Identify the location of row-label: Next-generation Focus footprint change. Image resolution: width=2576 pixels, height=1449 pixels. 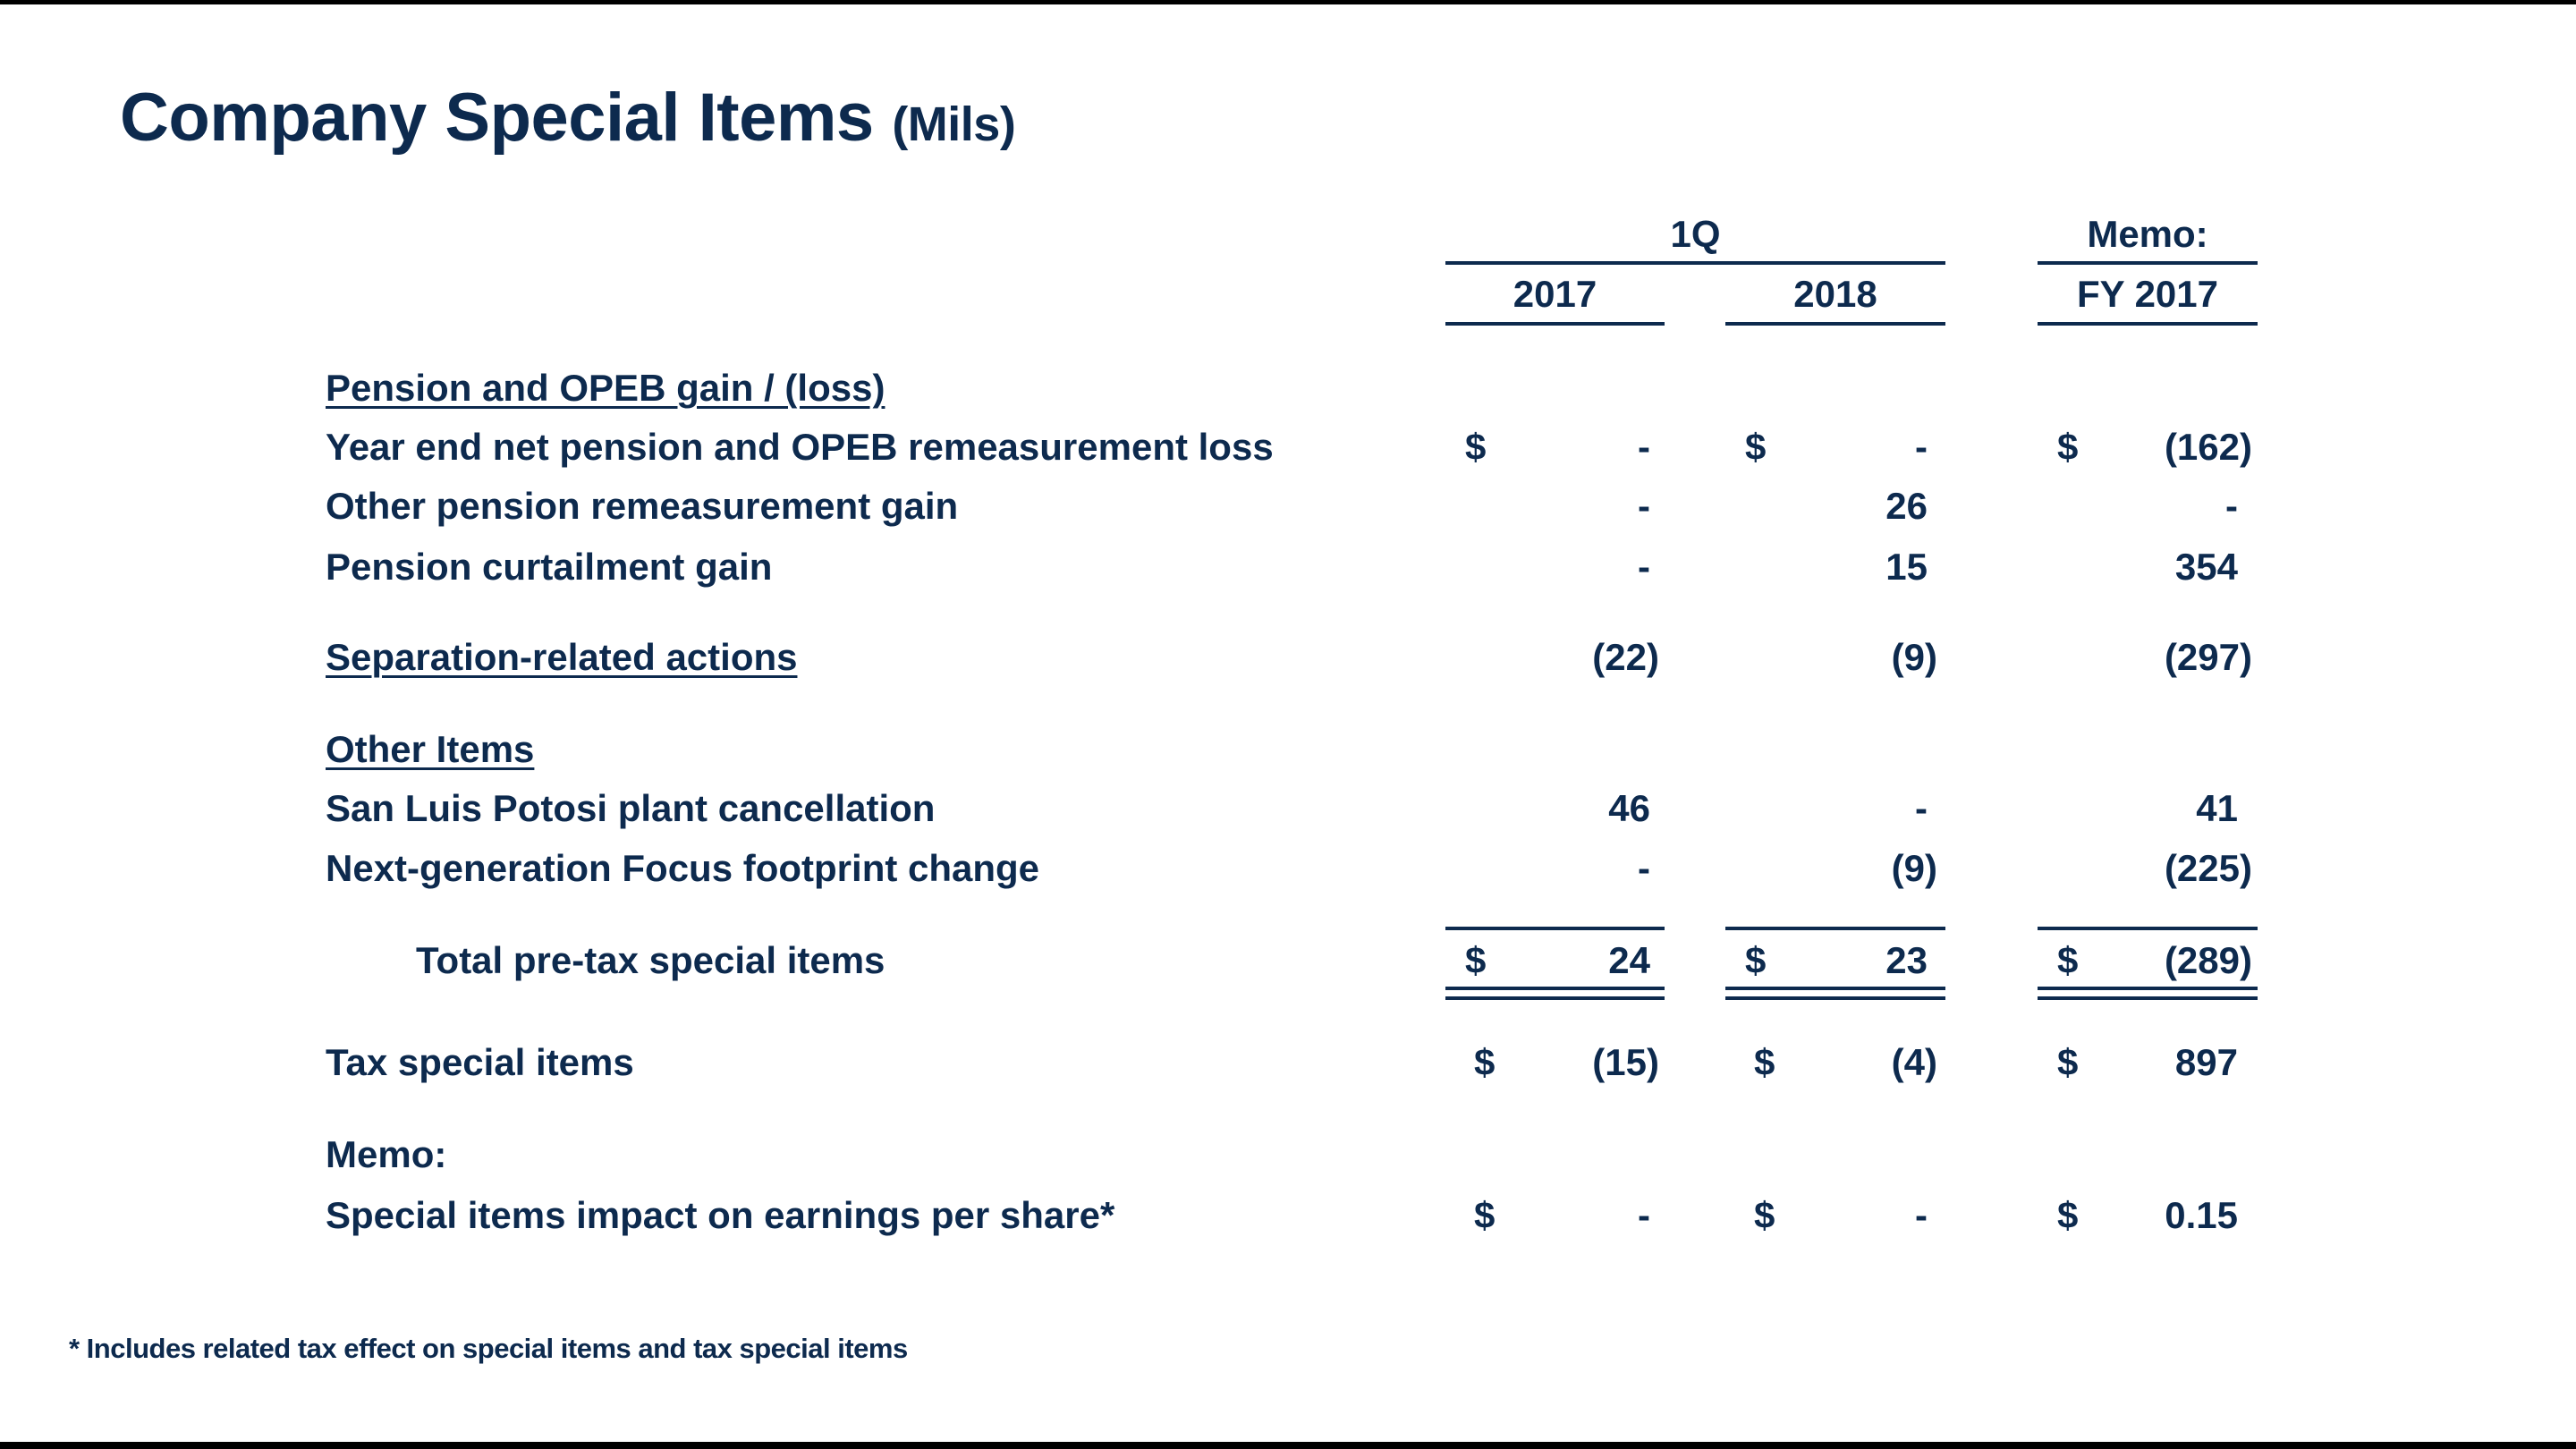
(683, 868).